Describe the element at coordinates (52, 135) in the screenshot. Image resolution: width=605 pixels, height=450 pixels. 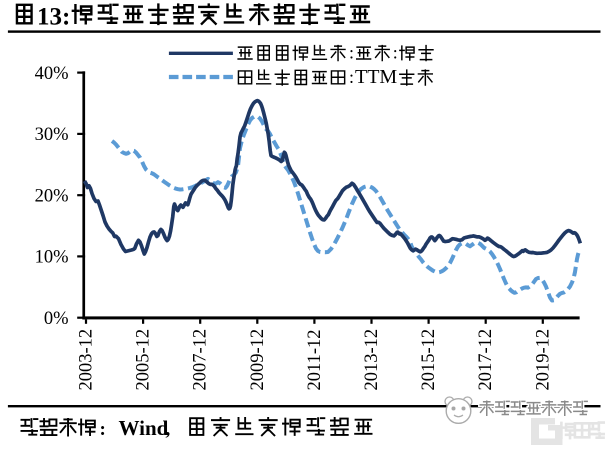
I see `svg-text: 30%` at that location.